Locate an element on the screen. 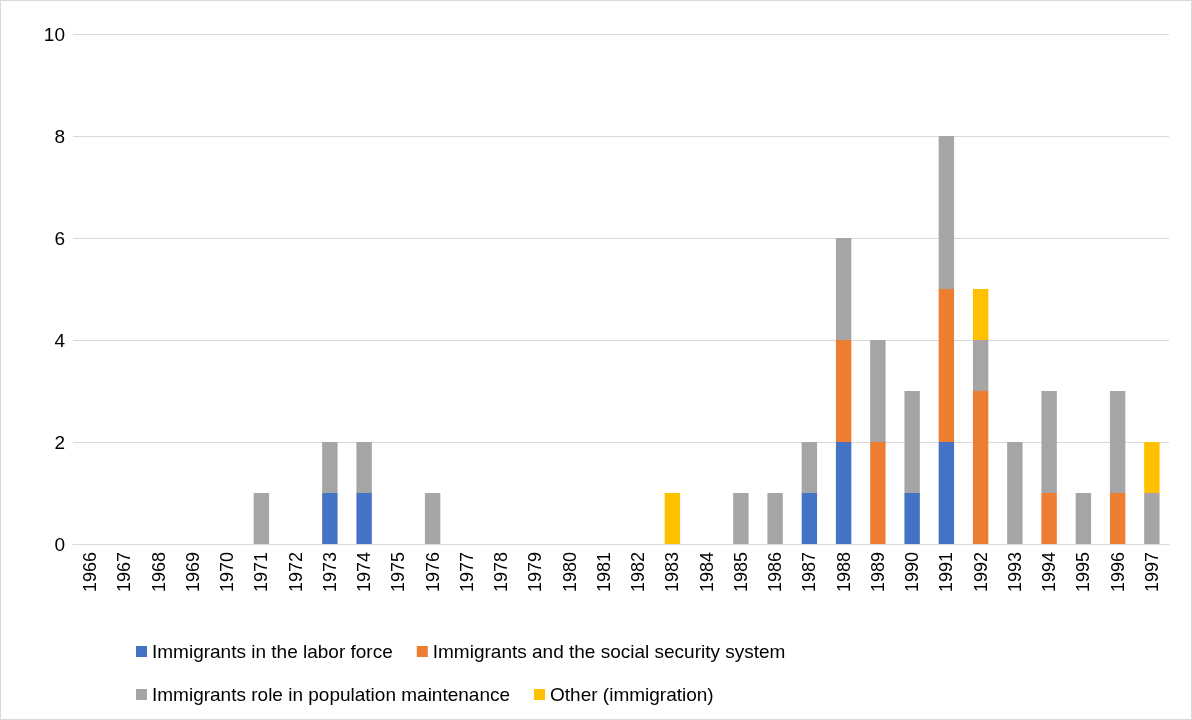  x-tick-label: 1996 is located at coordinates (1117, 572).